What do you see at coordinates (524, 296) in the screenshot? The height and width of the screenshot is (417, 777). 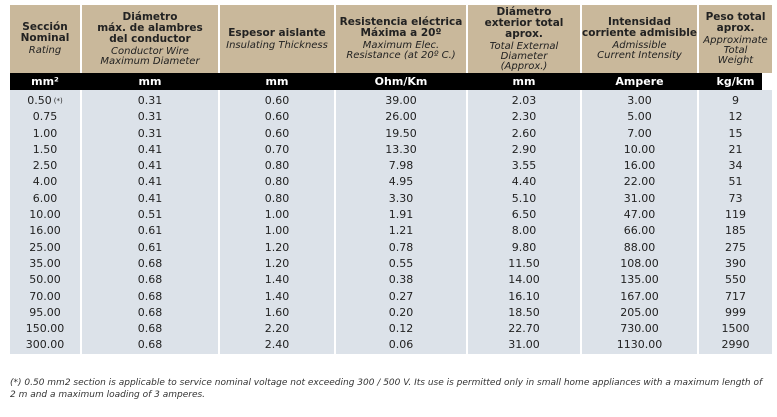 I see `cell-value: 16.10` at bounding box center [524, 296].